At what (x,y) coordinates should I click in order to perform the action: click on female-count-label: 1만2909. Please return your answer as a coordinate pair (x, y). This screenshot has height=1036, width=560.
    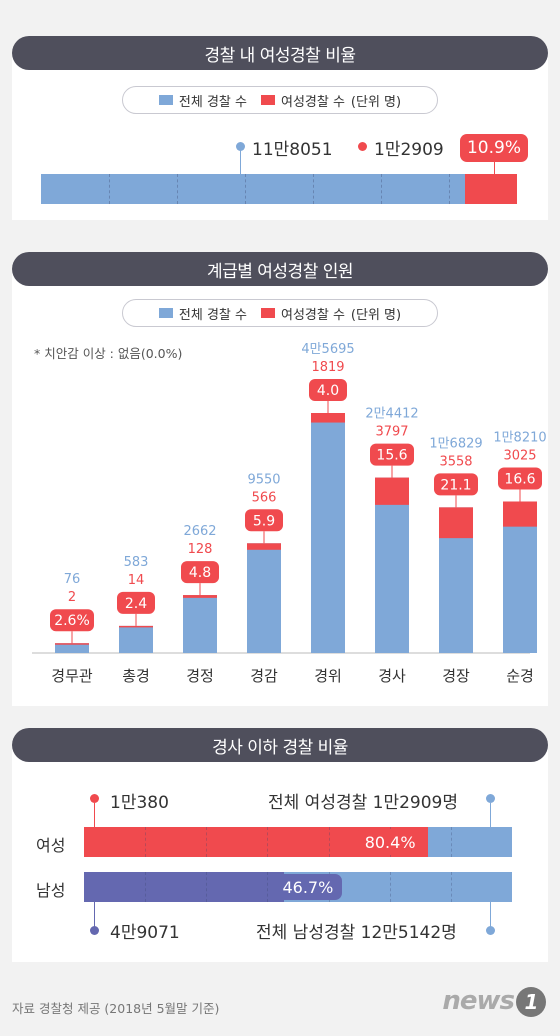
    Looking at the image, I should click on (409, 150).